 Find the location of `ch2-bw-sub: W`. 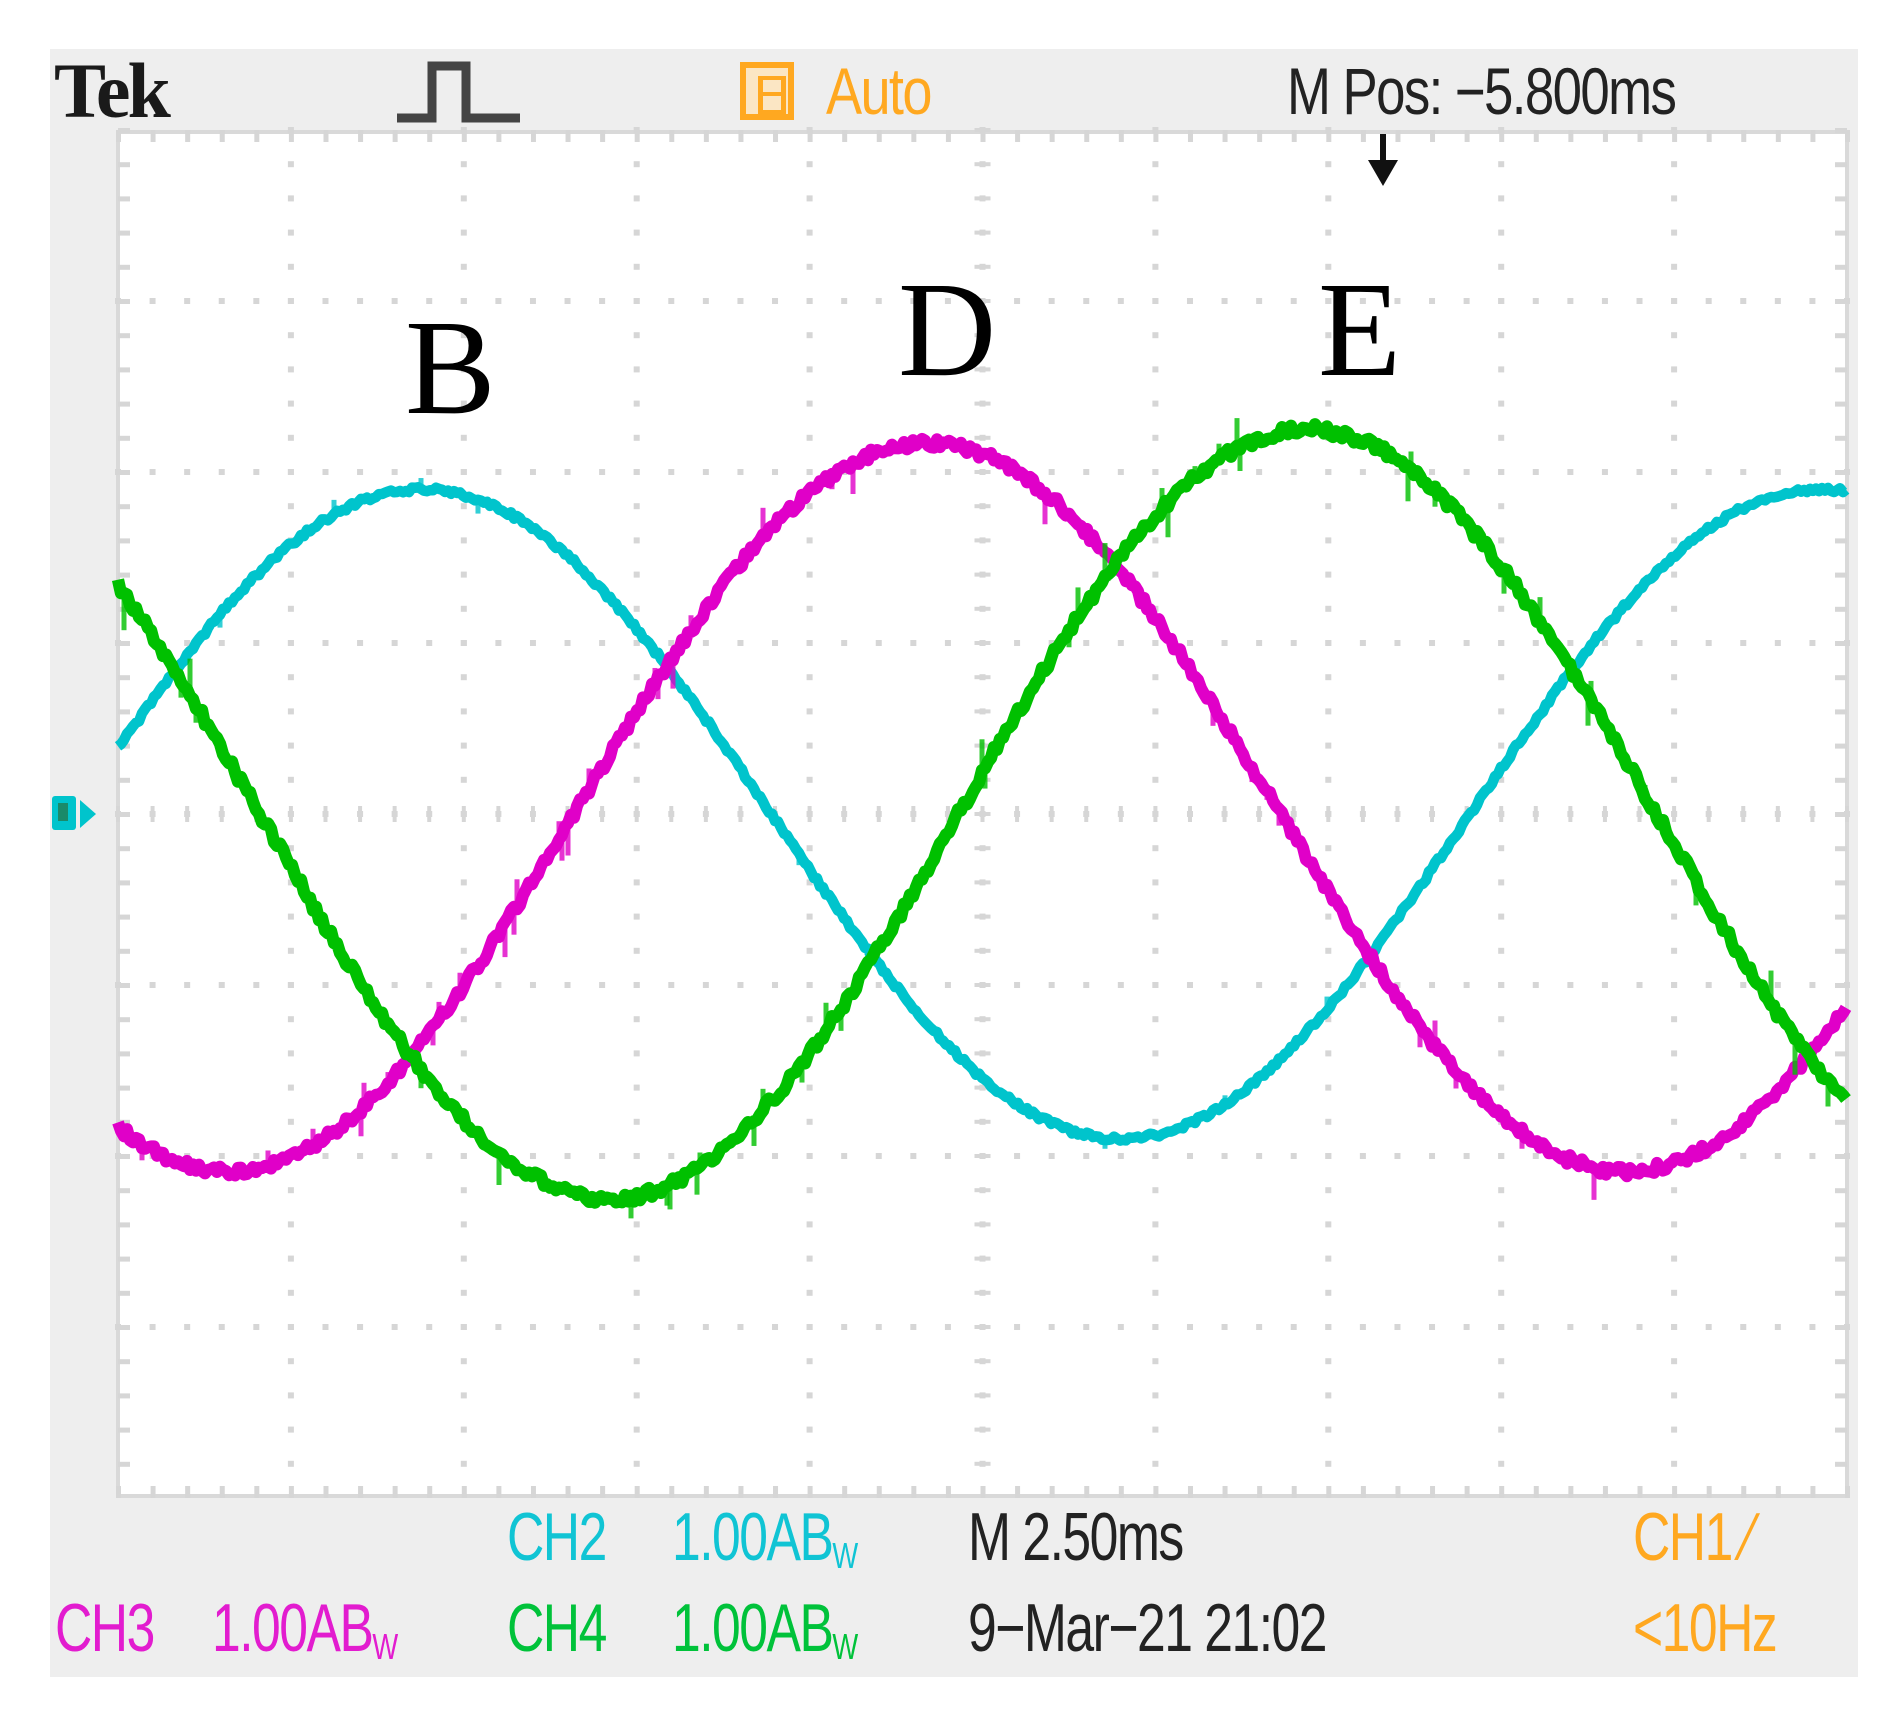

ch2-bw-sub: W is located at coordinates (845, 1555).